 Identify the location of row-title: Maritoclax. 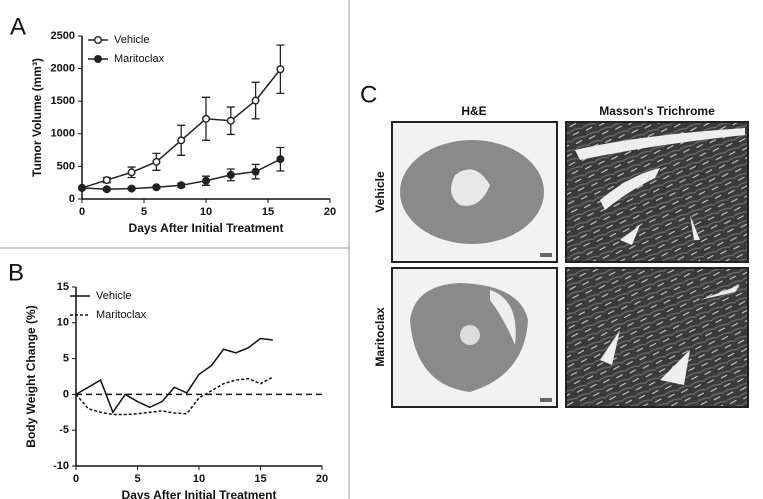
(380, 337).